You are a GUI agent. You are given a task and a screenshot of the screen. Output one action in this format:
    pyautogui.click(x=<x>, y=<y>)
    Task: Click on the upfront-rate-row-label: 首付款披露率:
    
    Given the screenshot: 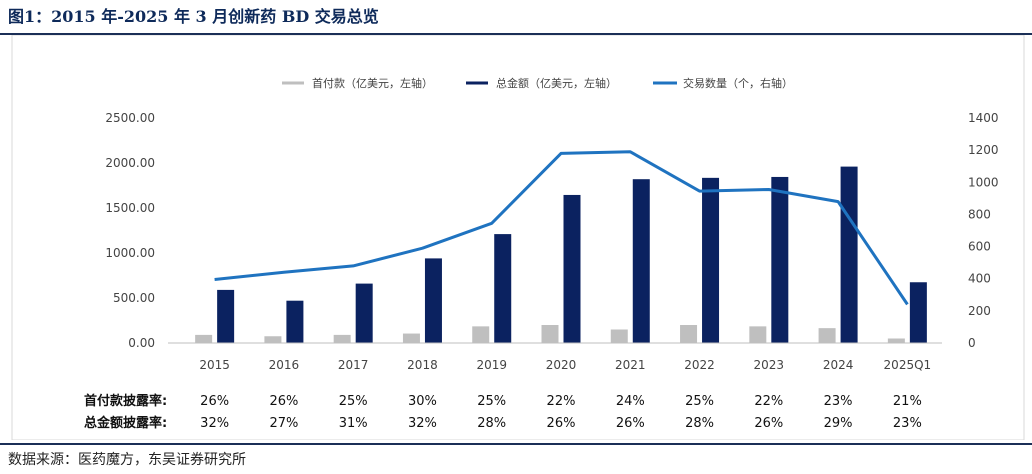 What is the action you would take?
    pyautogui.click(x=125, y=401)
    